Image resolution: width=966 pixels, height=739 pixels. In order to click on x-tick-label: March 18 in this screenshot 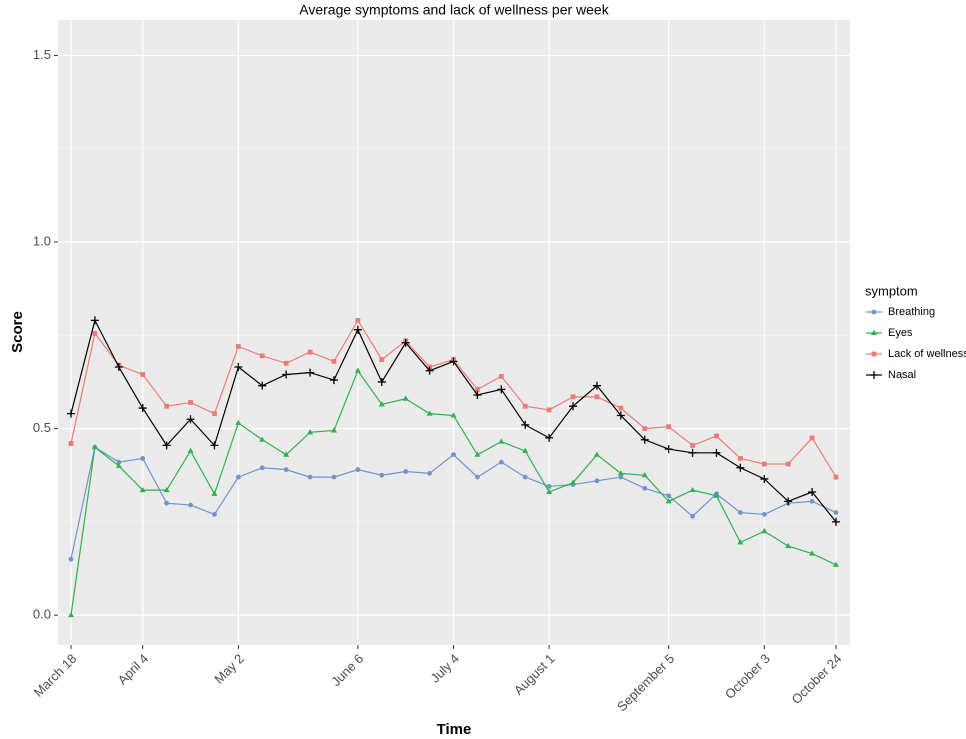, I will do `click(55, 675)`.